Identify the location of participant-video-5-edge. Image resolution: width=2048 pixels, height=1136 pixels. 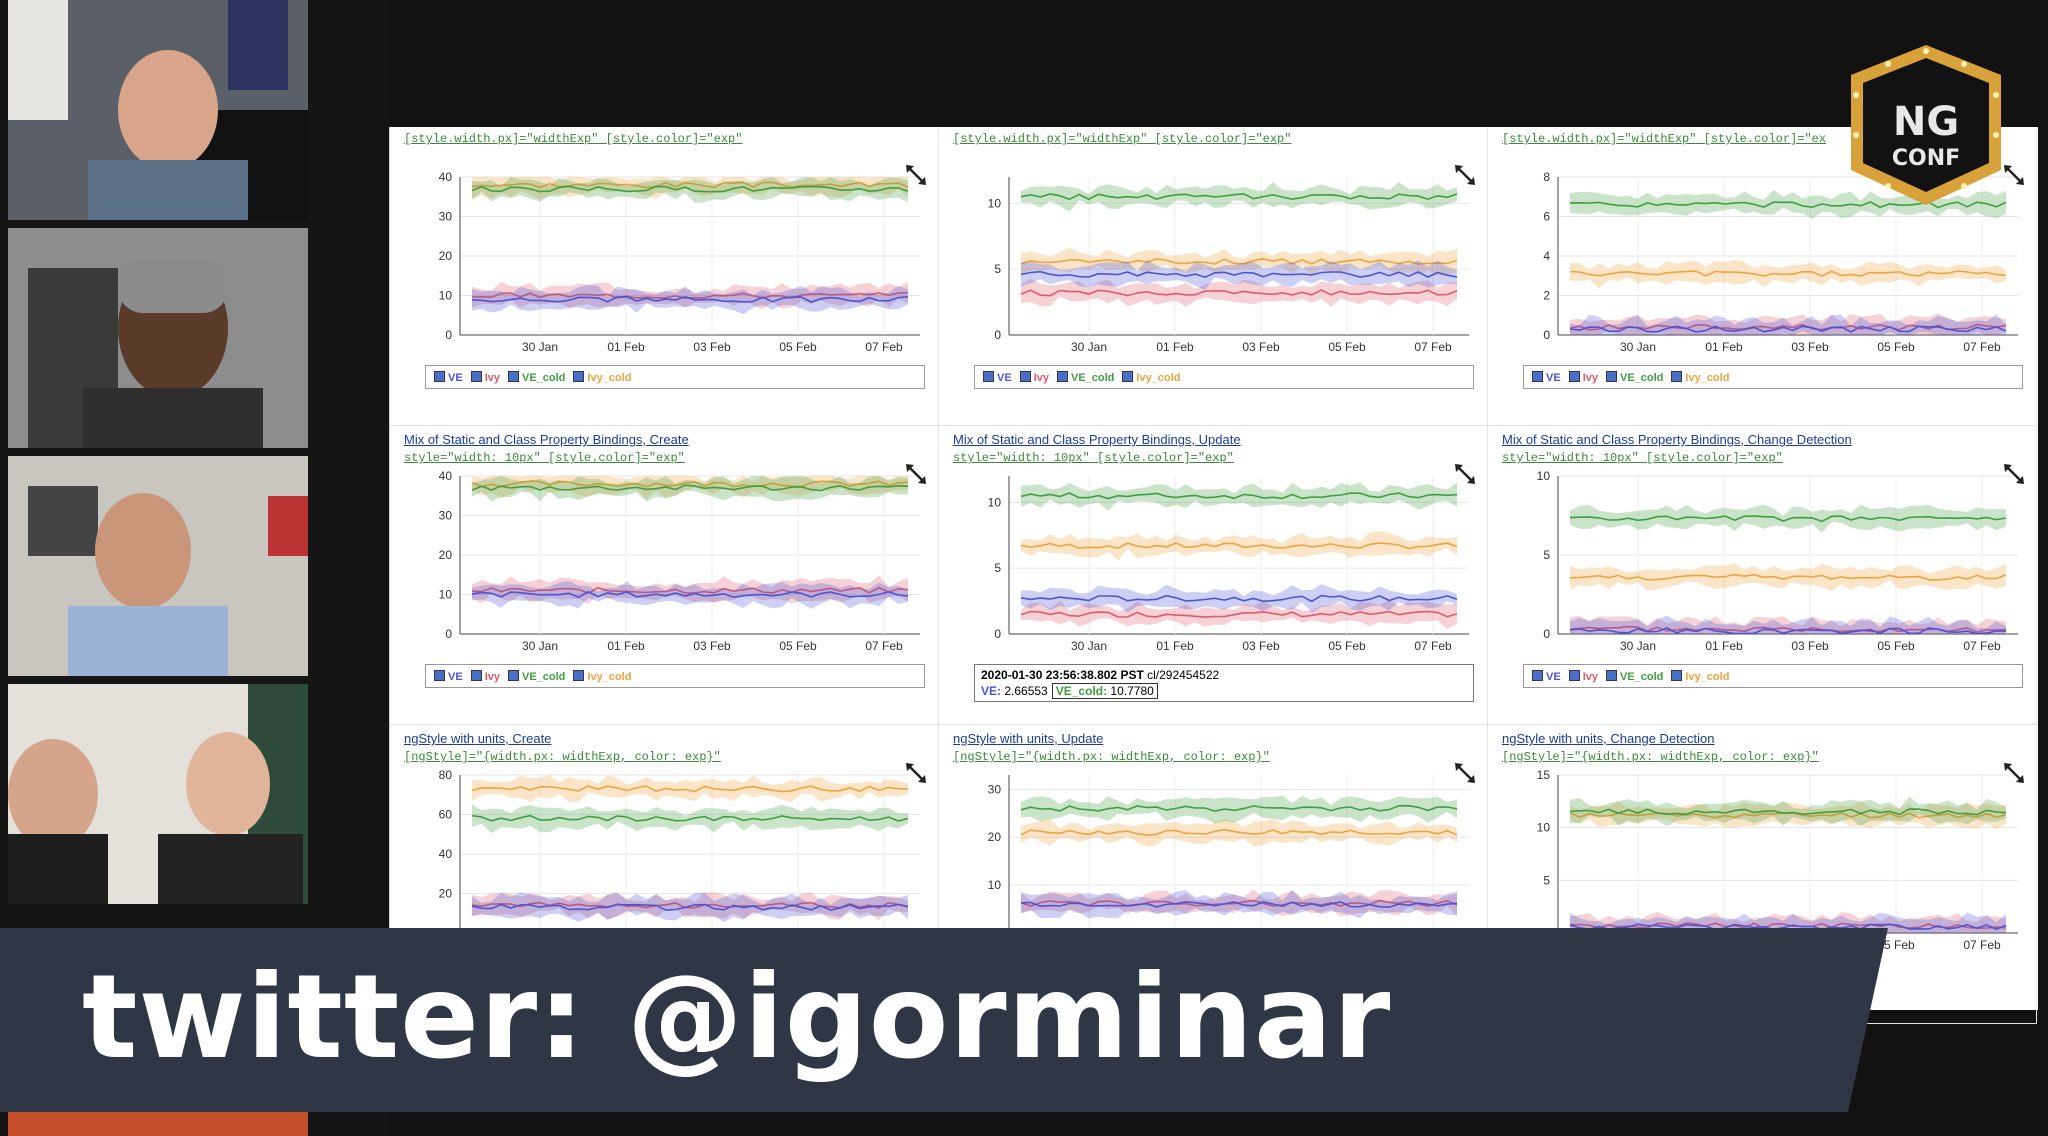
(158, 1124).